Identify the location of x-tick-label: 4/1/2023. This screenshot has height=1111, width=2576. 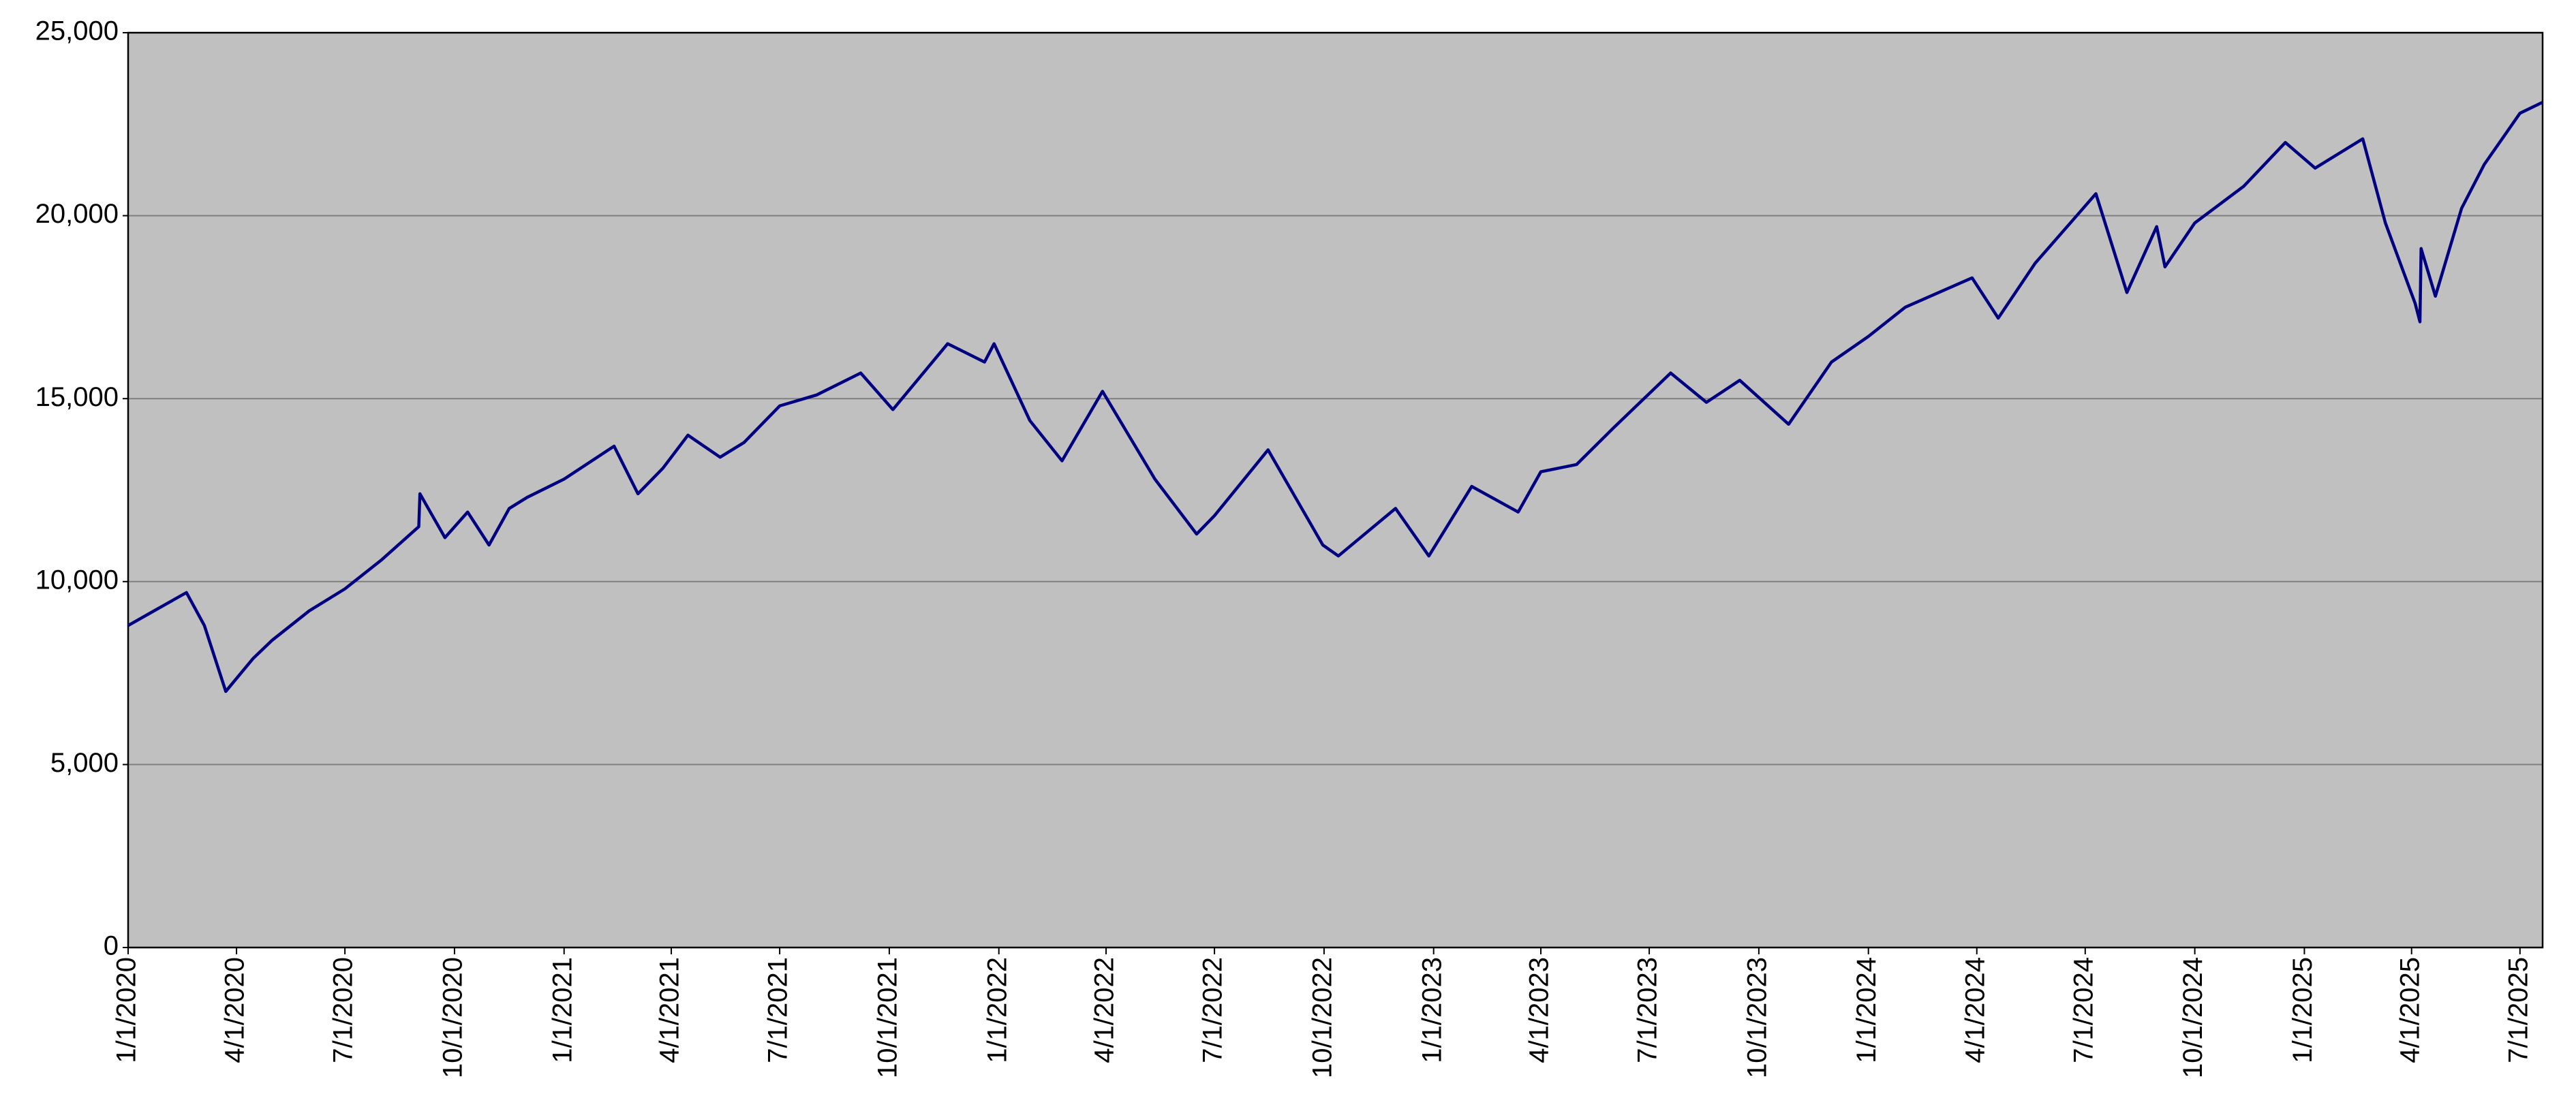
(1539, 1010).